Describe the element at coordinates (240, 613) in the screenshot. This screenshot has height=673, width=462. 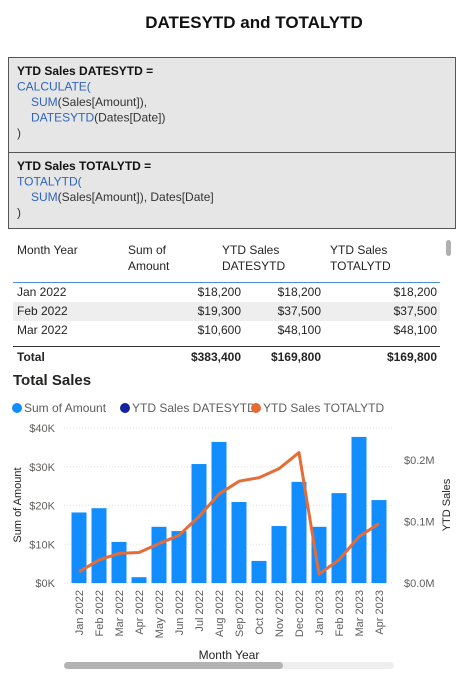
I see `x-tick-label: Sep 2022` at that location.